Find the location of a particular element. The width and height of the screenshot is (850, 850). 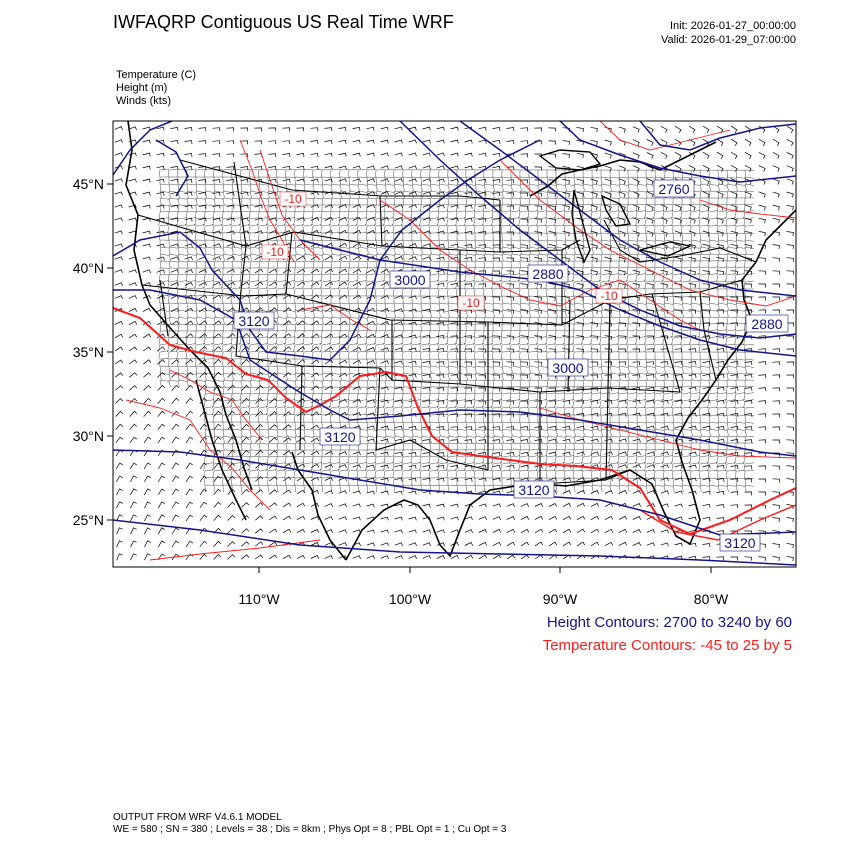

model-footer-line1: OUTPUT FROM WRF V4.6.1 MODEL is located at coordinates (197, 817).